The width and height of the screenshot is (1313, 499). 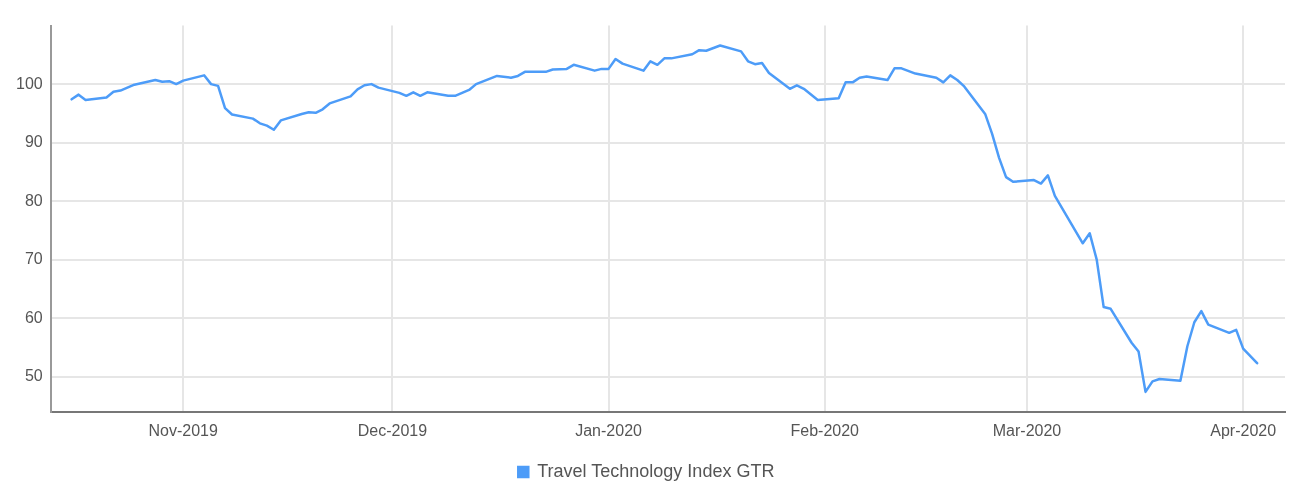 What do you see at coordinates (825, 430) in the screenshot?
I see `x-tick-label: Feb-2020` at bounding box center [825, 430].